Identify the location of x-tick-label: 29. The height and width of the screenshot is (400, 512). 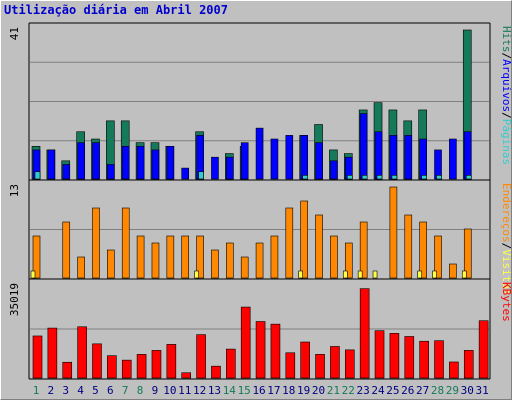
(452, 390).